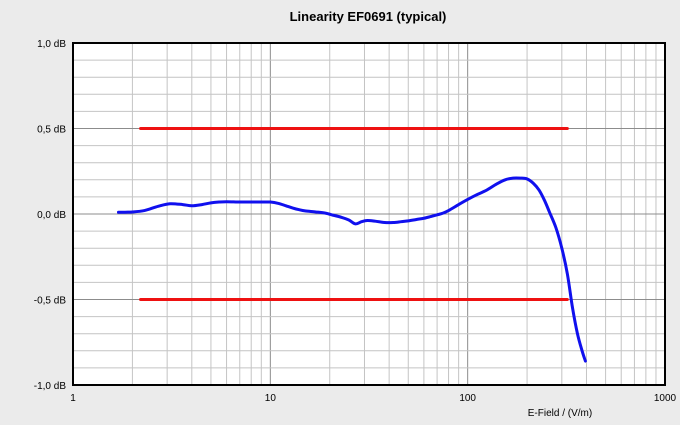  Describe the element at coordinates (50, 386) in the screenshot. I see `y-tick-label: -1,0 dB` at that location.